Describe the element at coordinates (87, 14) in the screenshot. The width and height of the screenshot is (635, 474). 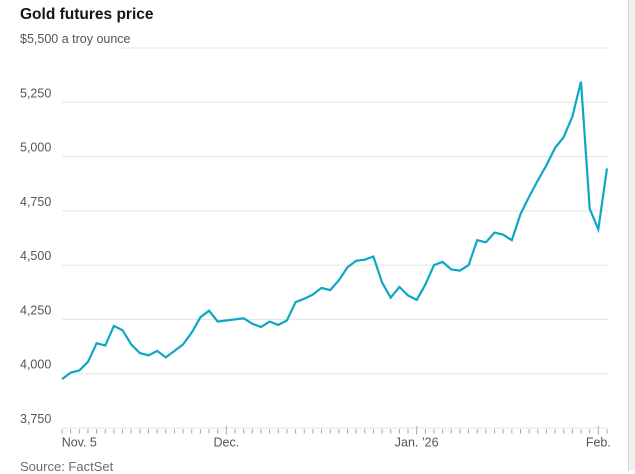
I see `chart-title: Gold futures price` at that location.